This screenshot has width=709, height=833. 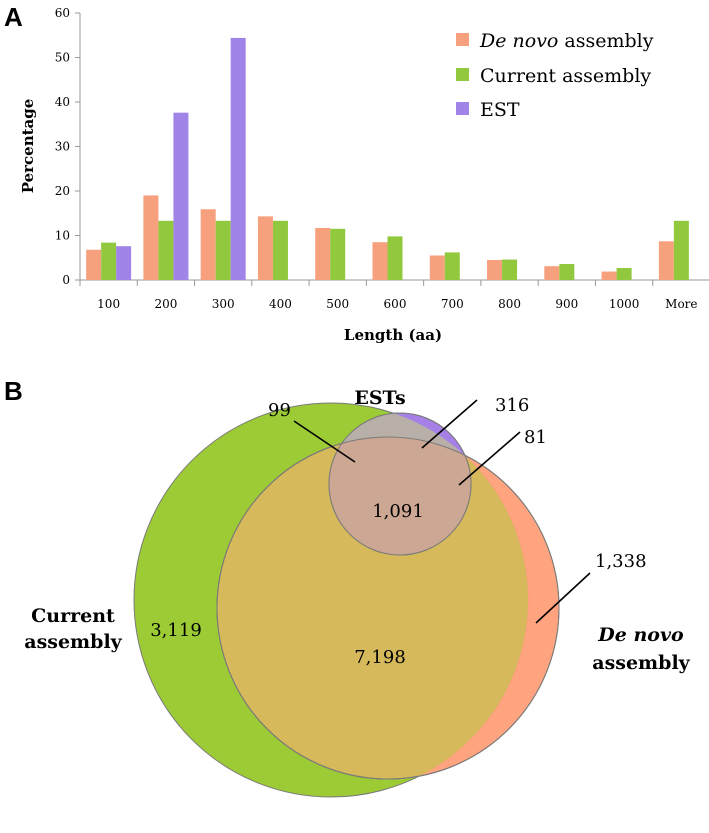 I want to click on venn-label-ests: ESTs, so click(x=379, y=398).